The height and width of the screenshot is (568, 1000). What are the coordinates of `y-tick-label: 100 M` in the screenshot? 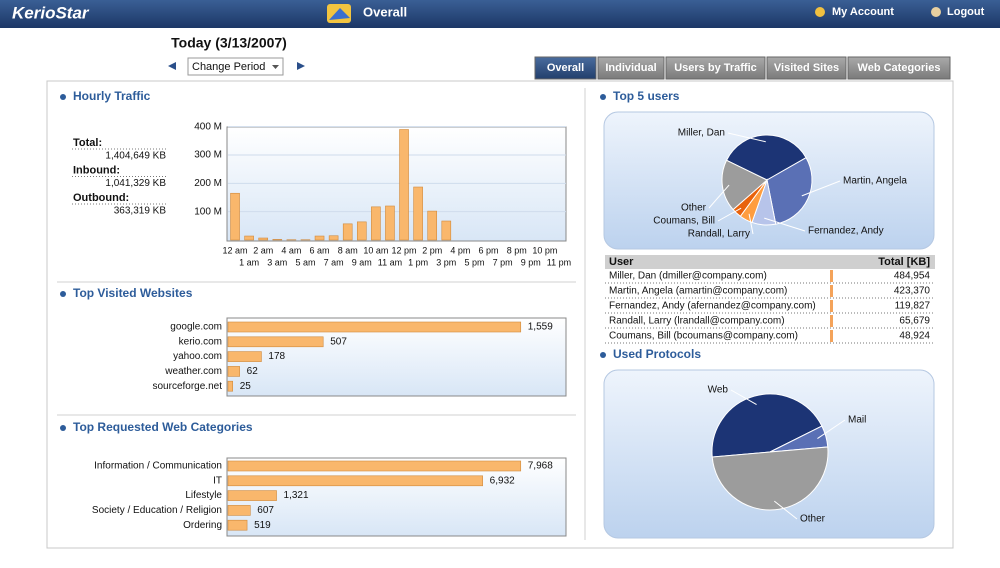 It's located at (208, 211).